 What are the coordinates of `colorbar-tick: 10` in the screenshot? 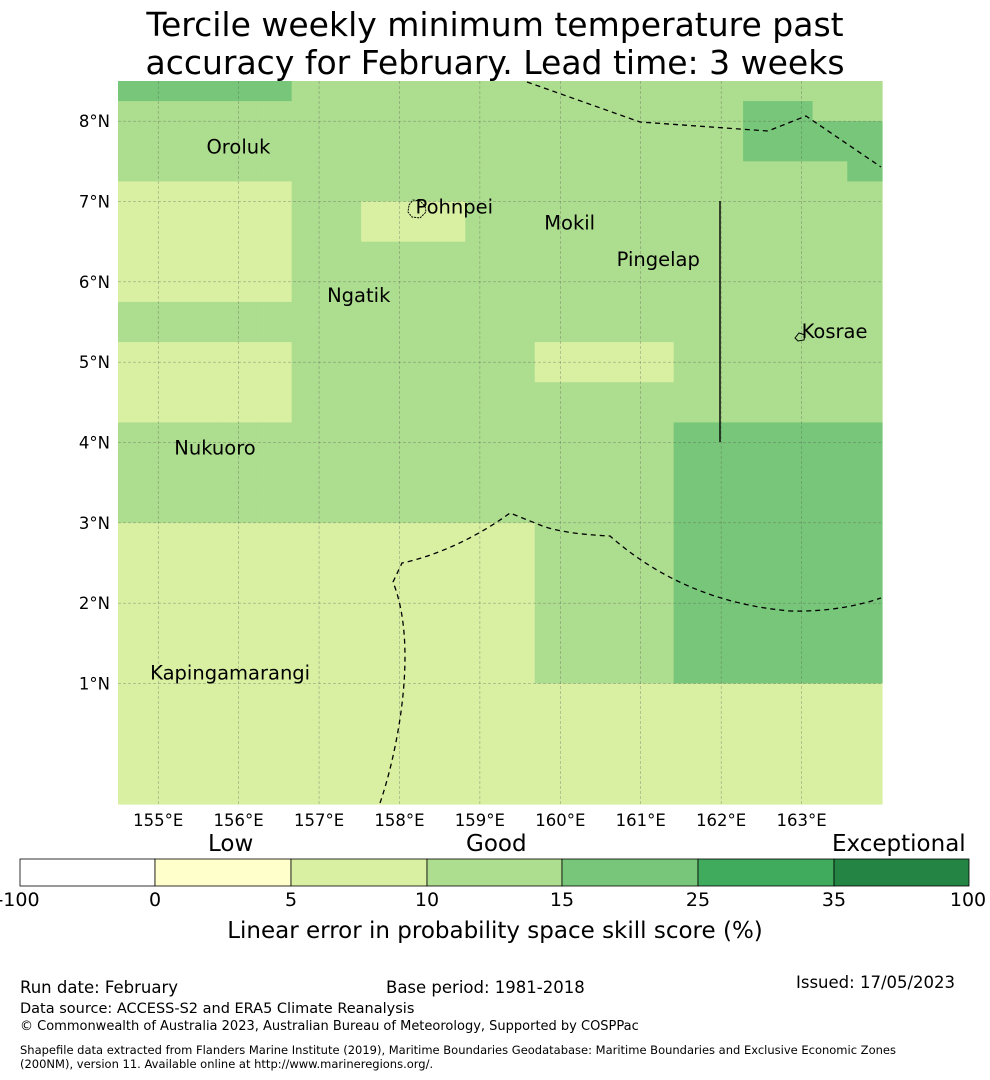 It's located at (427, 900).